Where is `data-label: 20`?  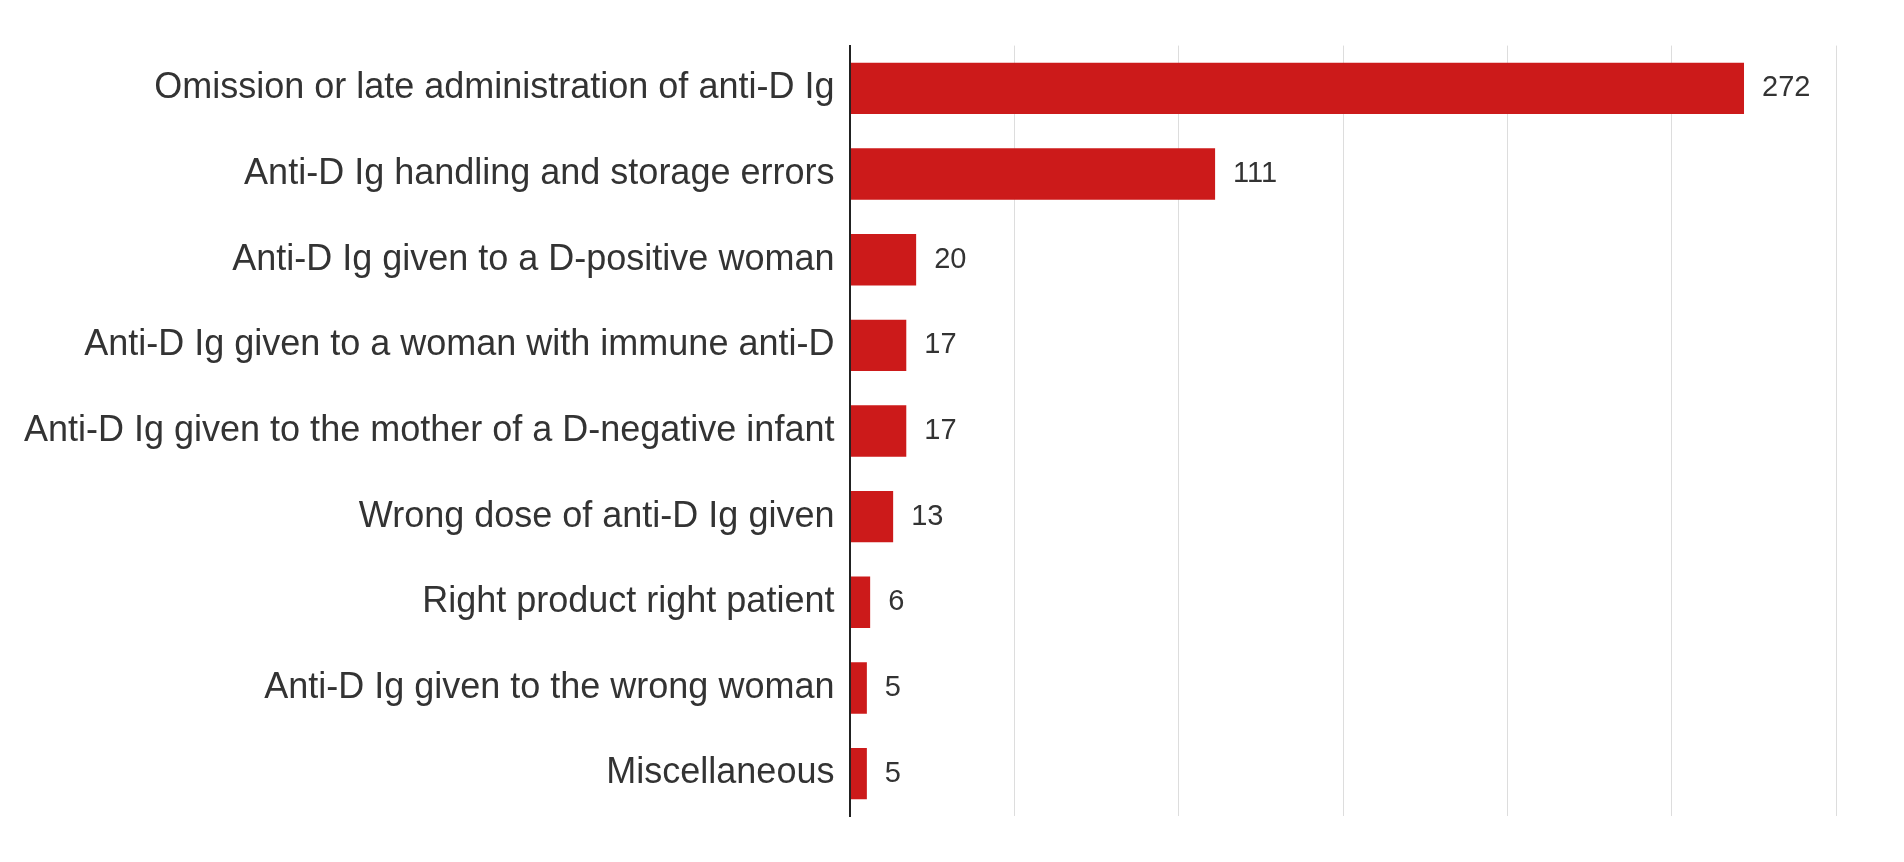
data-label: 20 is located at coordinates (950, 257).